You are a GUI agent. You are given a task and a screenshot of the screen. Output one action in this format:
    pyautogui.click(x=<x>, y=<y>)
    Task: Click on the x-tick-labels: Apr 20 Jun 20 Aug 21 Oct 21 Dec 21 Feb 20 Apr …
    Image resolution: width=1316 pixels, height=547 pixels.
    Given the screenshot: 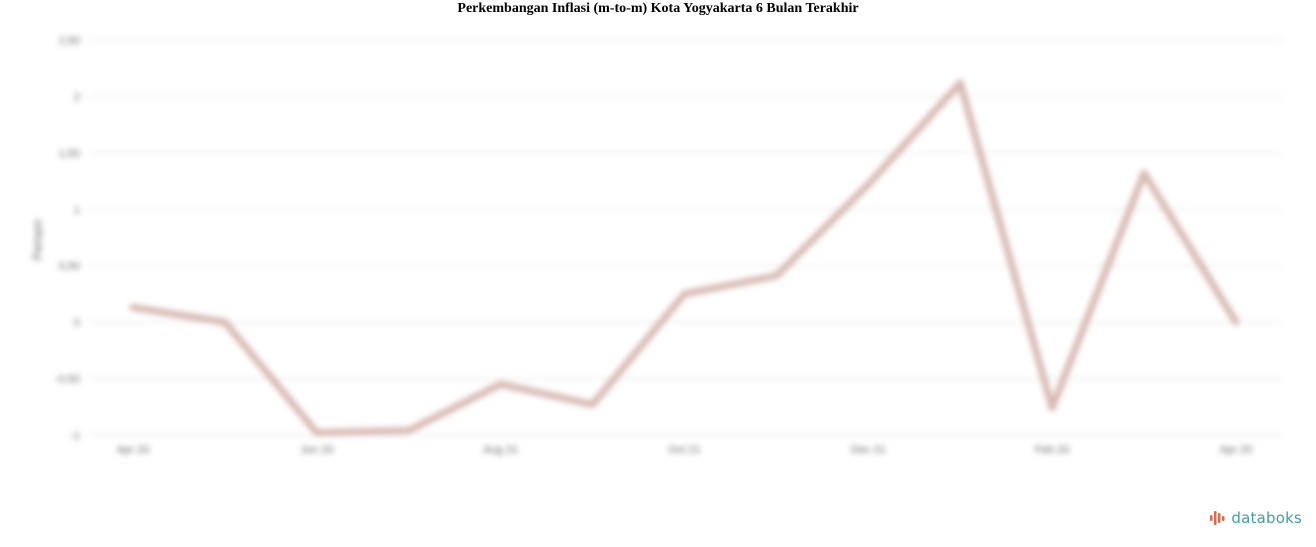 What is the action you would take?
    pyautogui.click(x=684, y=450)
    